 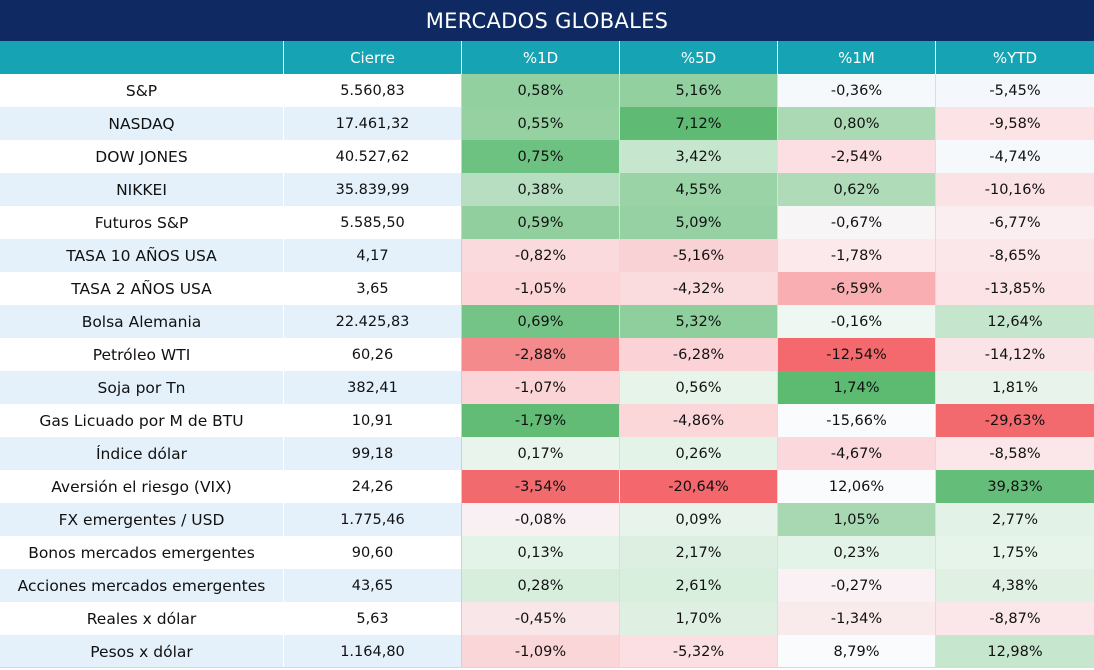 What do you see at coordinates (142, 255) in the screenshot?
I see `row-name: TASA 10 AÑOS USA` at bounding box center [142, 255].